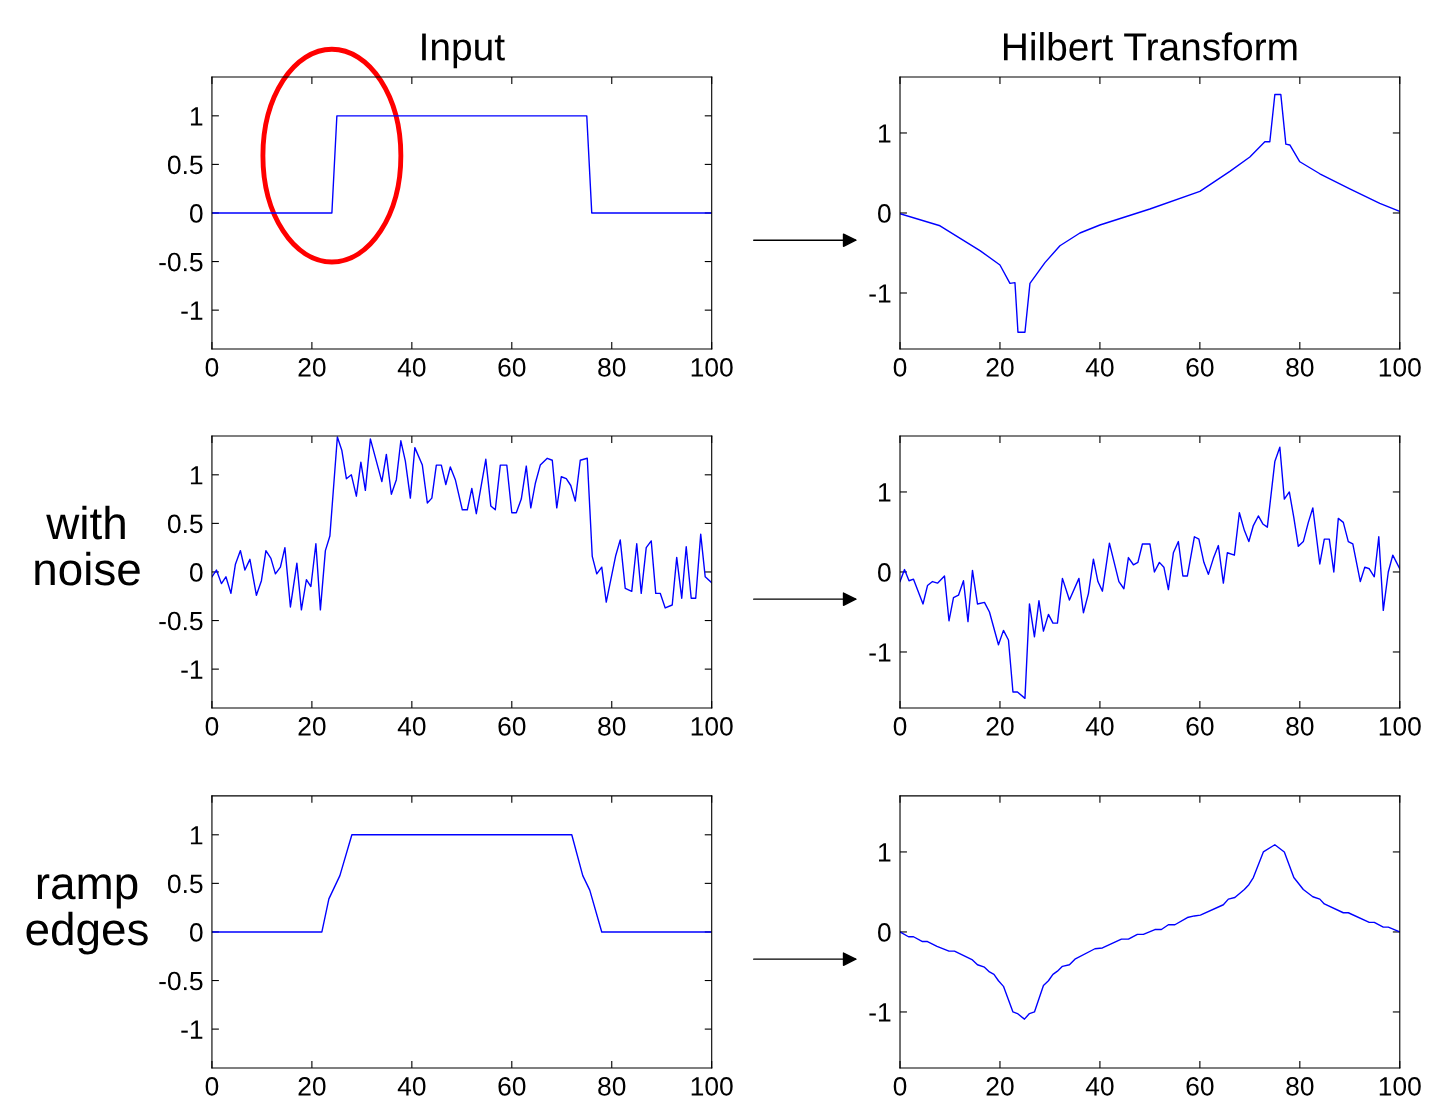  What do you see at coordinates (463, 51) in the screenshot?
I see `chart-title: Input` at bounding box center [463, 51].